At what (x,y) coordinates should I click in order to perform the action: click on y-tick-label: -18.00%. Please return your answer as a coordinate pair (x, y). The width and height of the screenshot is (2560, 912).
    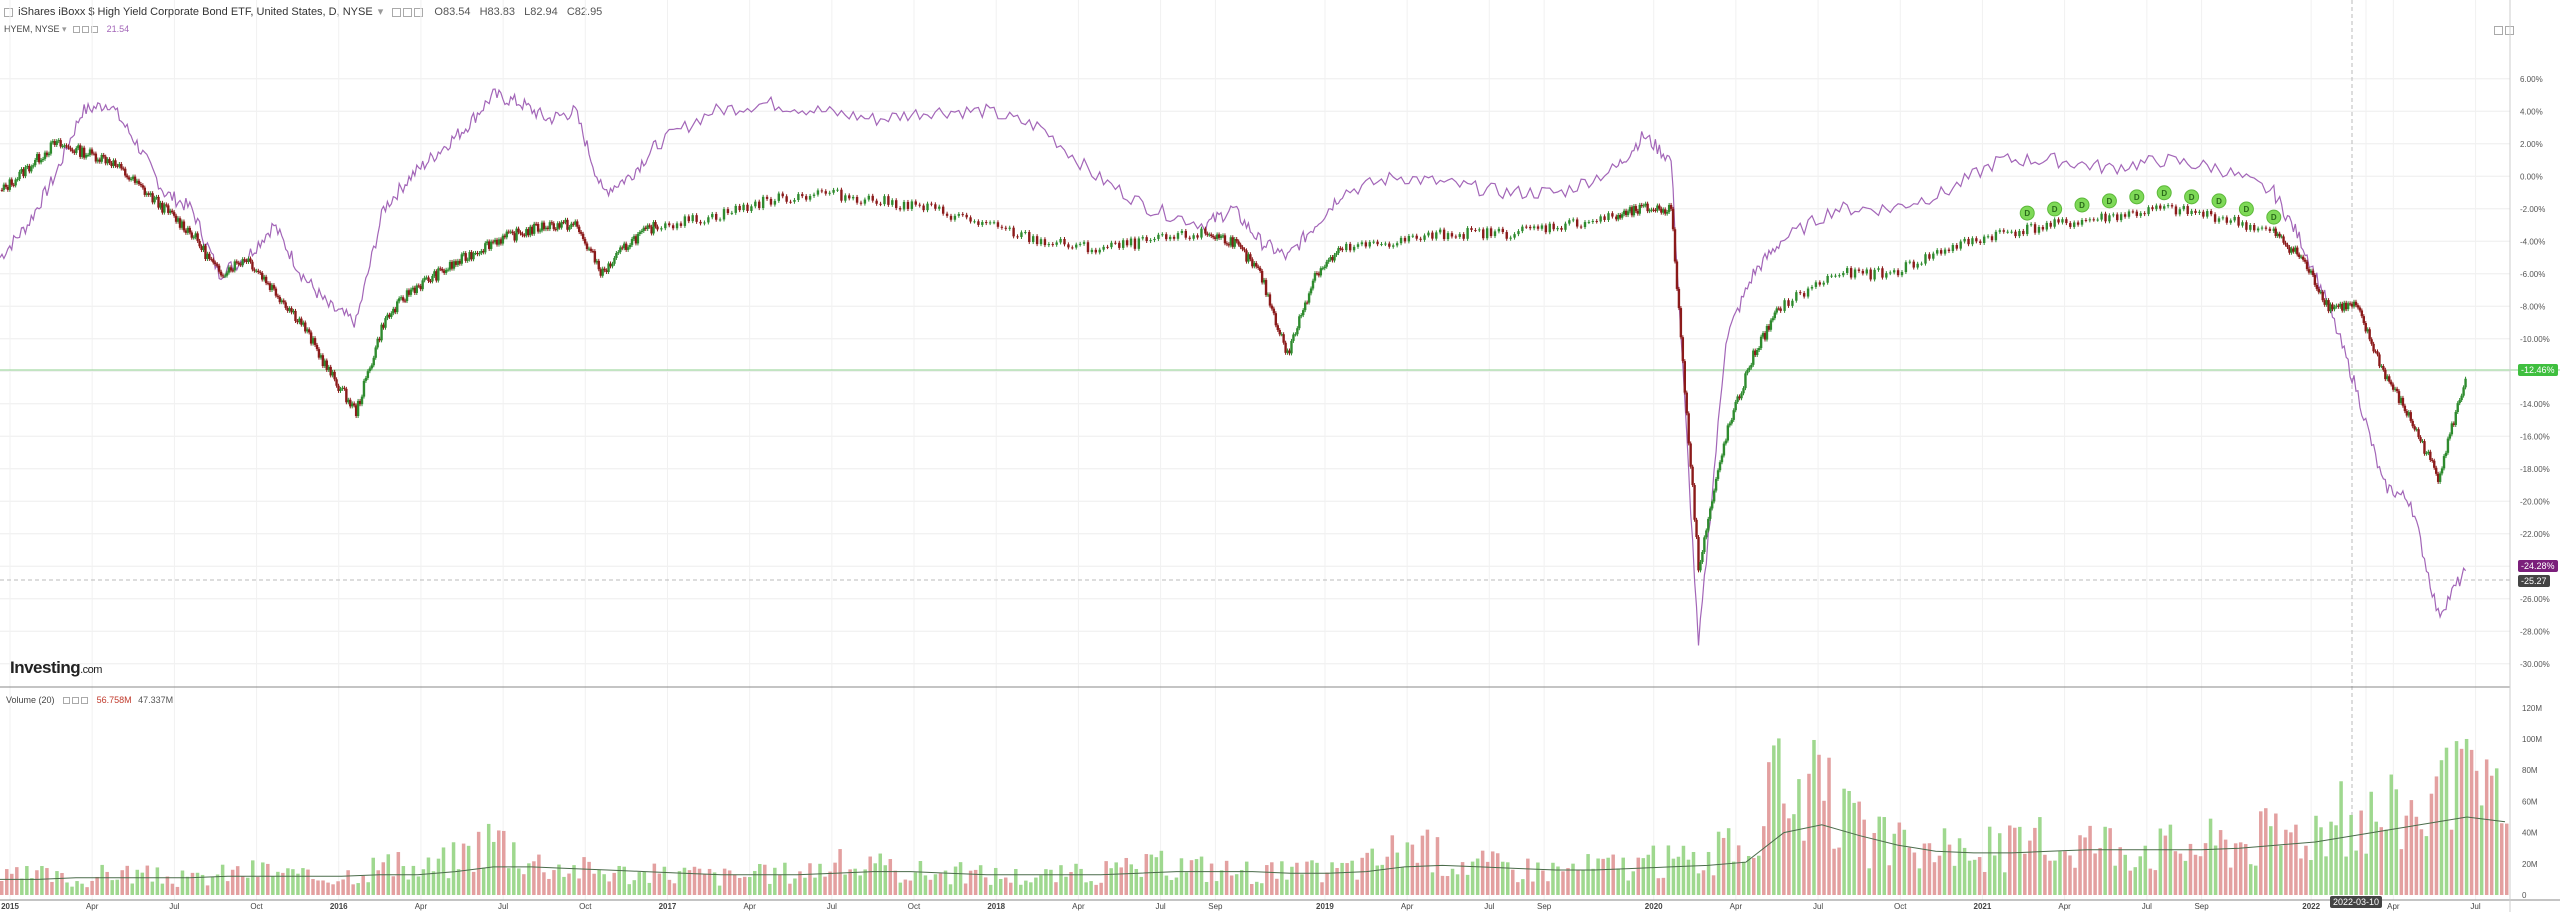
    Looking at the image, I should click on (2535, 469).